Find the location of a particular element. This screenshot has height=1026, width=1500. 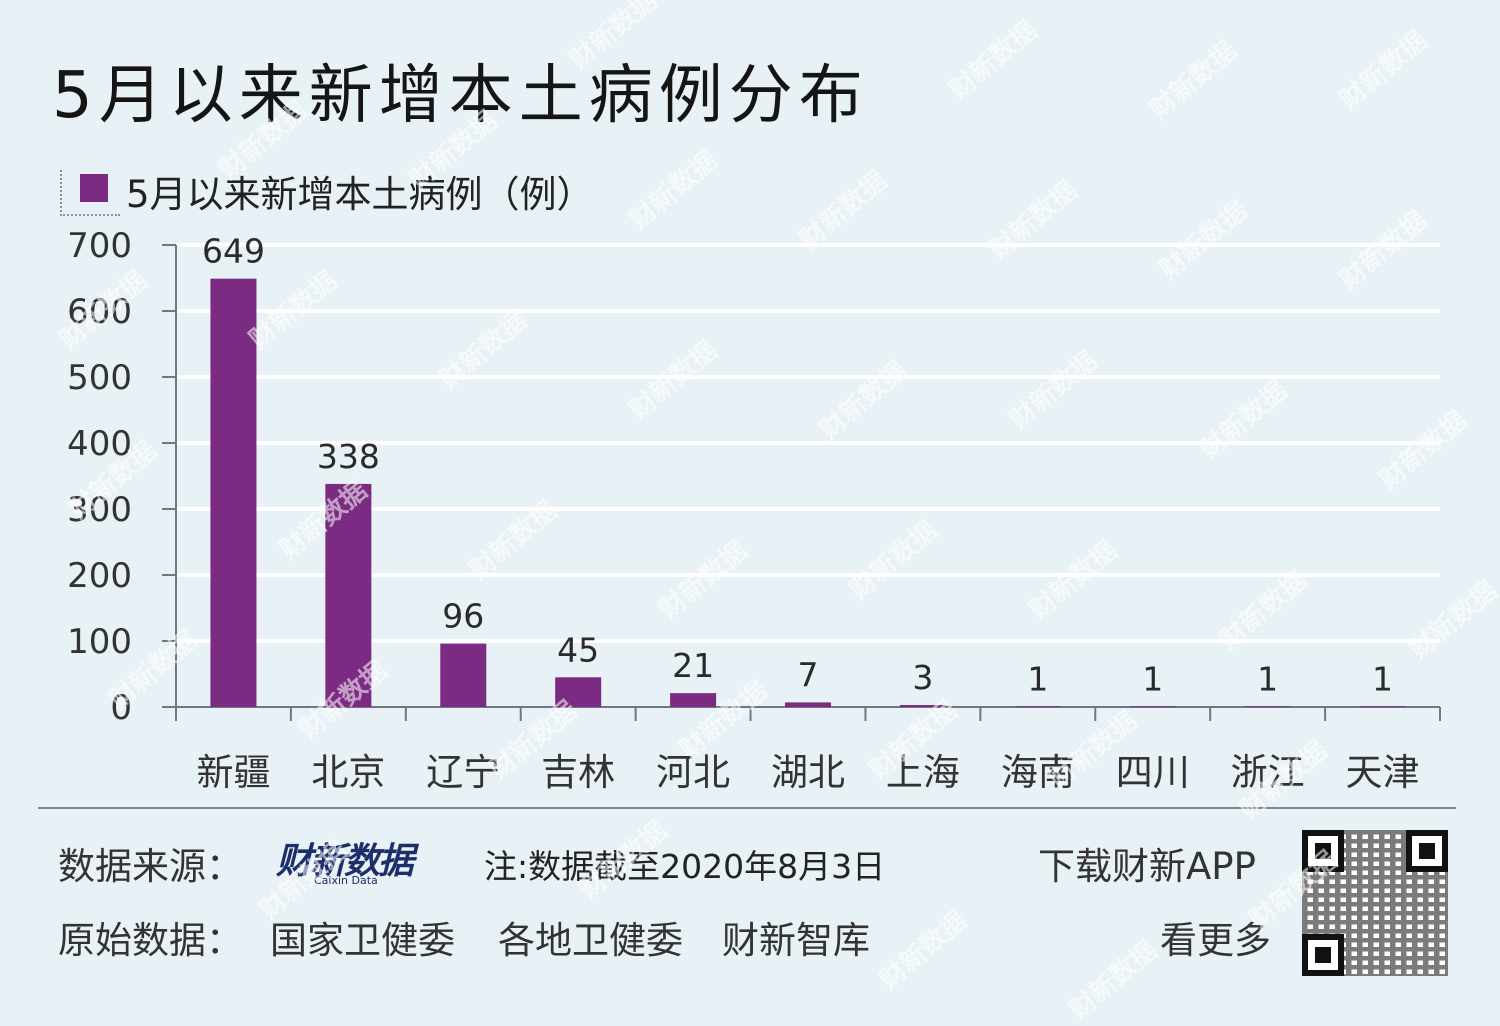

original-source-1: 国家卫健委 is located at coordinates (362, 940).